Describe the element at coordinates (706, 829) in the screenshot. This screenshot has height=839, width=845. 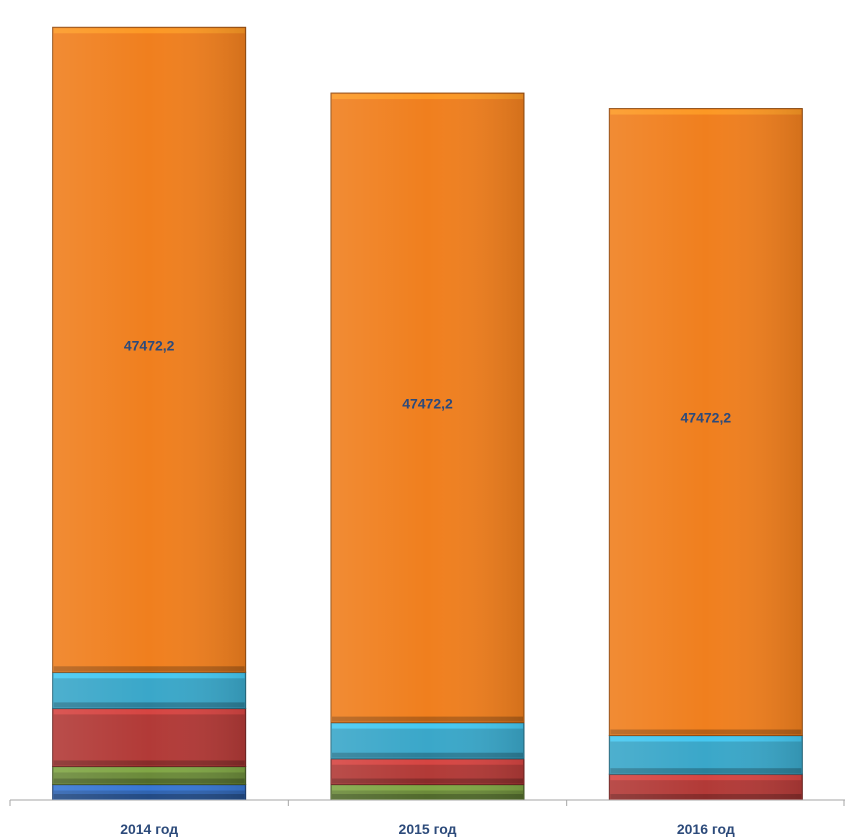
I see `category-label: 2016 год` at that location.